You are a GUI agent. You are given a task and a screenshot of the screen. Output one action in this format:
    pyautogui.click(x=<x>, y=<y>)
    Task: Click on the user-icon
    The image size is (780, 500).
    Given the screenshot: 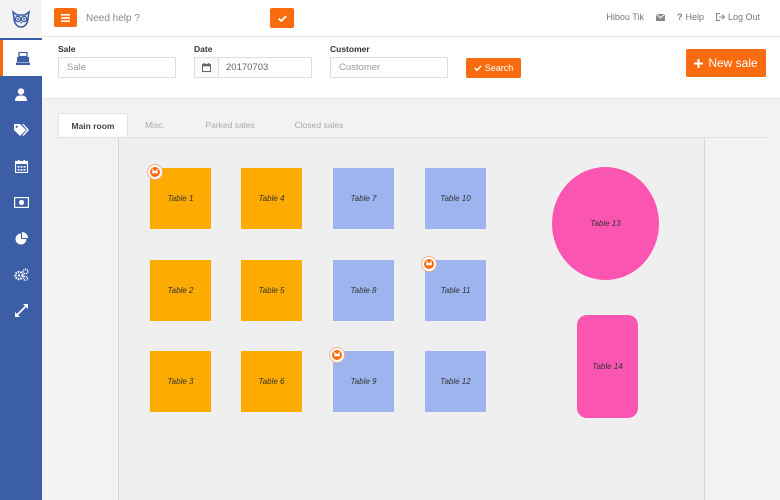 What is the action you would take?
    pyautogui.click(x=21, y=94)
    